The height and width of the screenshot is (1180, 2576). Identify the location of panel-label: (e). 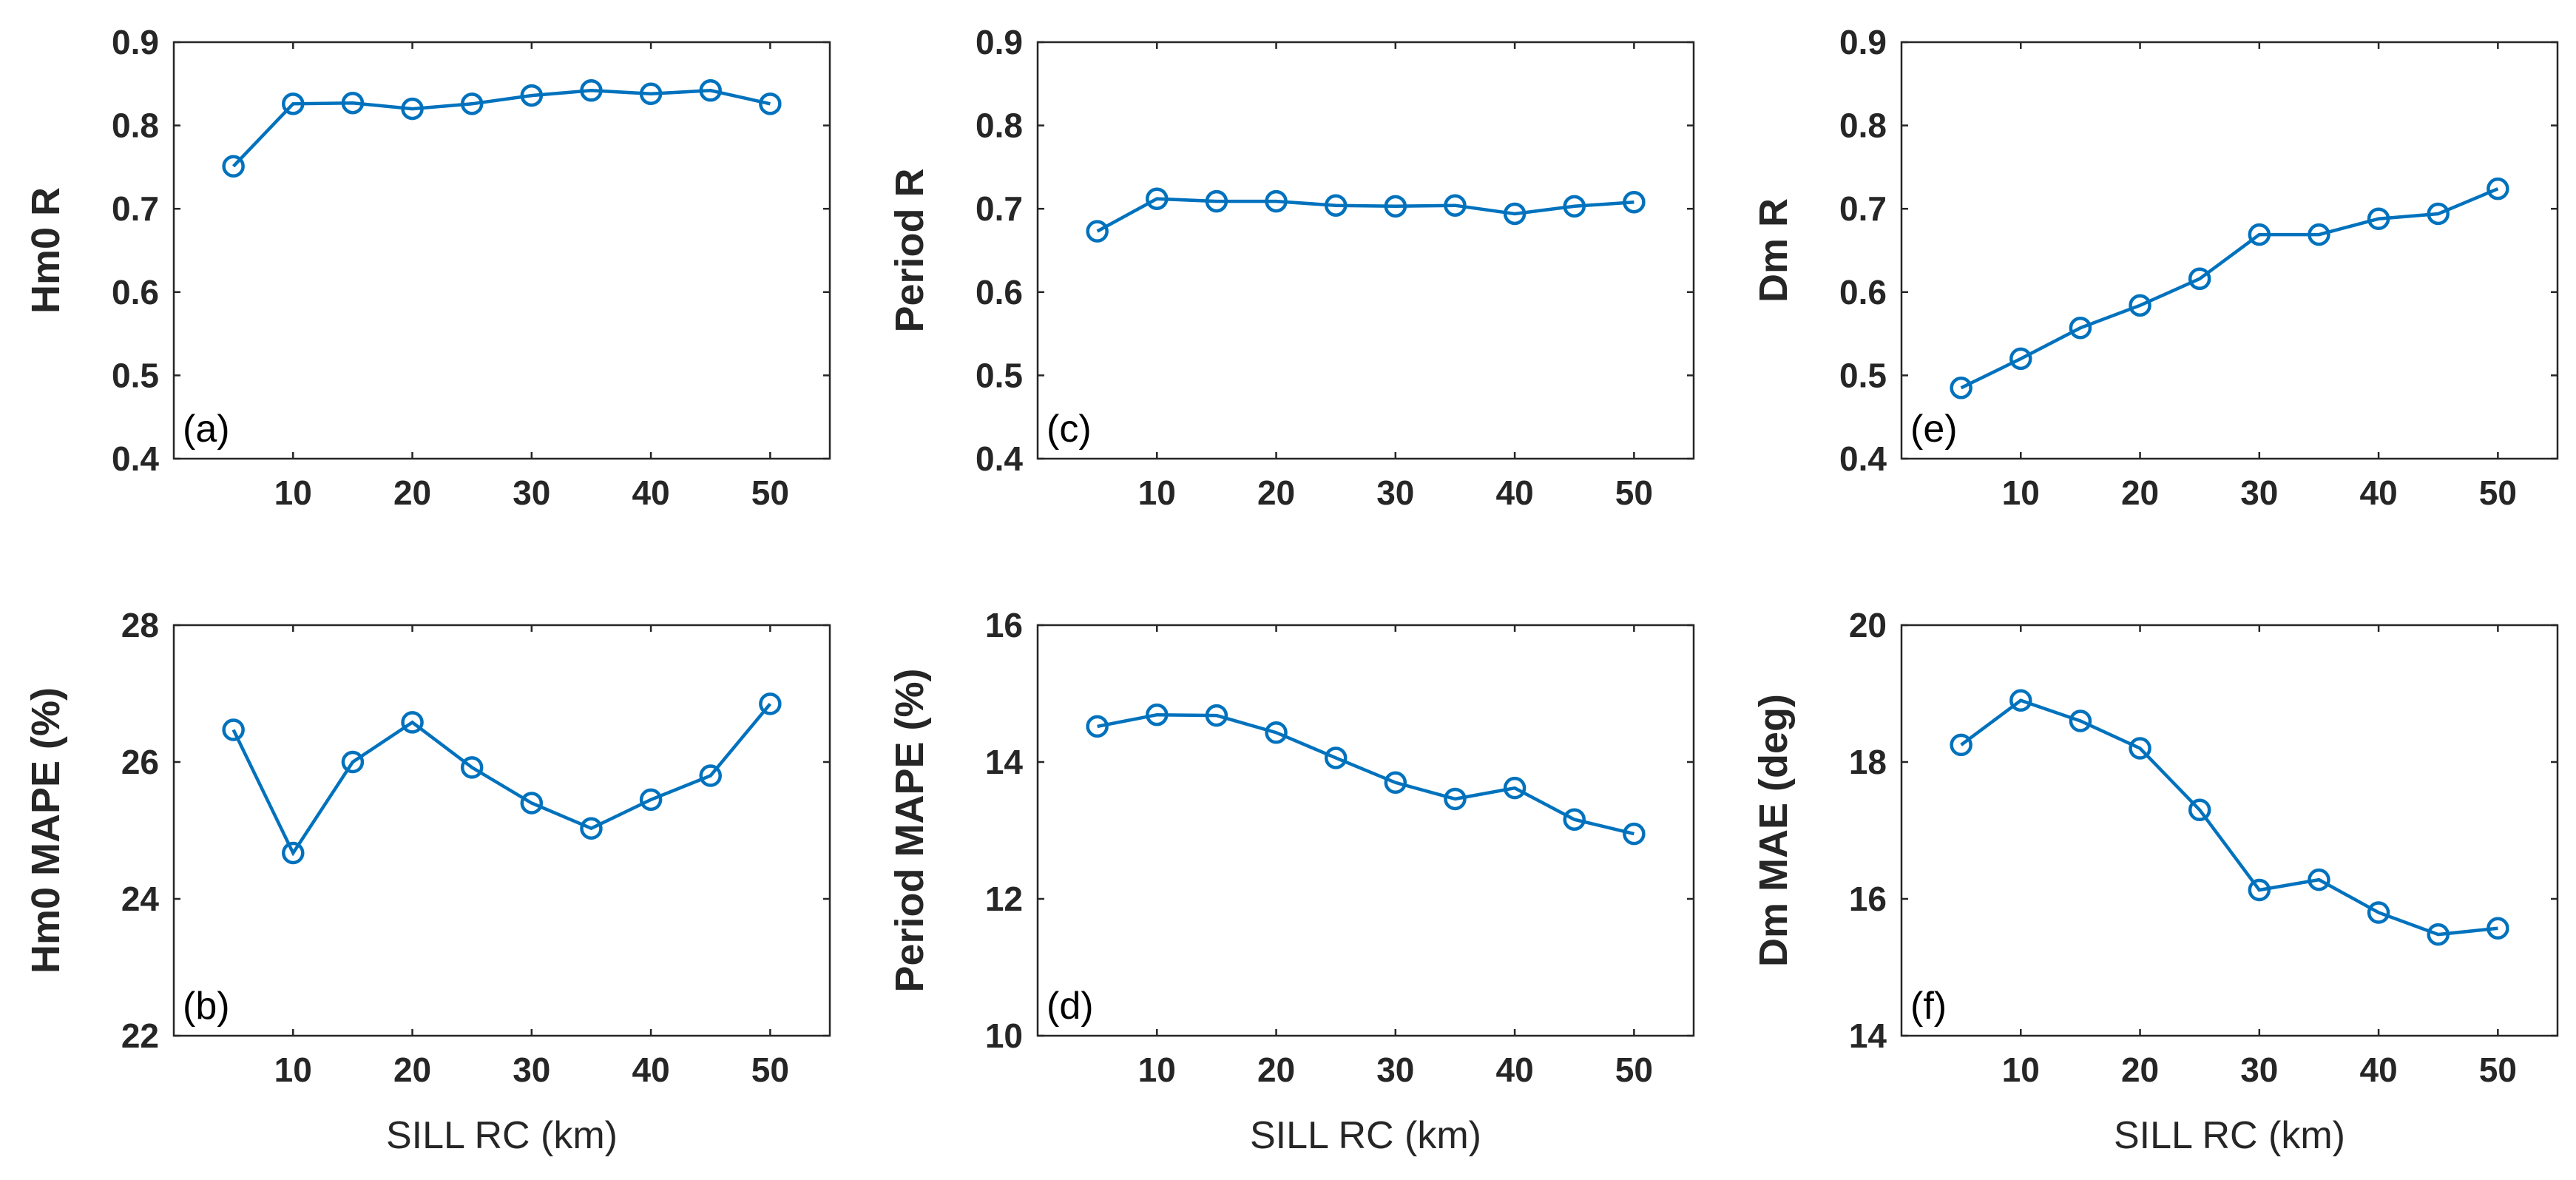
(1934, 429).